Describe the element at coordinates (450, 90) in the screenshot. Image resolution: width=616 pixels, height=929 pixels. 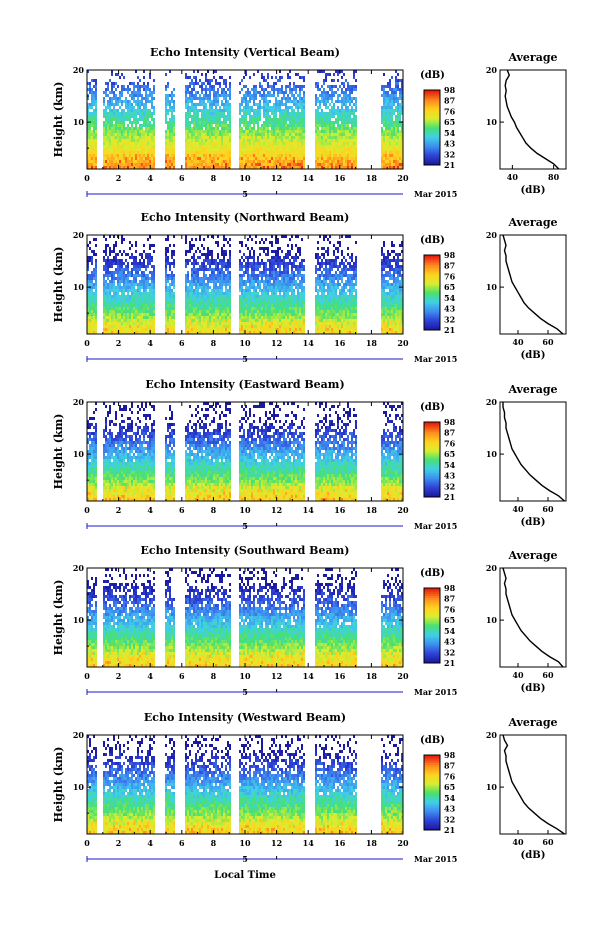
I see `colorbar-tick-label: 98` at that location.